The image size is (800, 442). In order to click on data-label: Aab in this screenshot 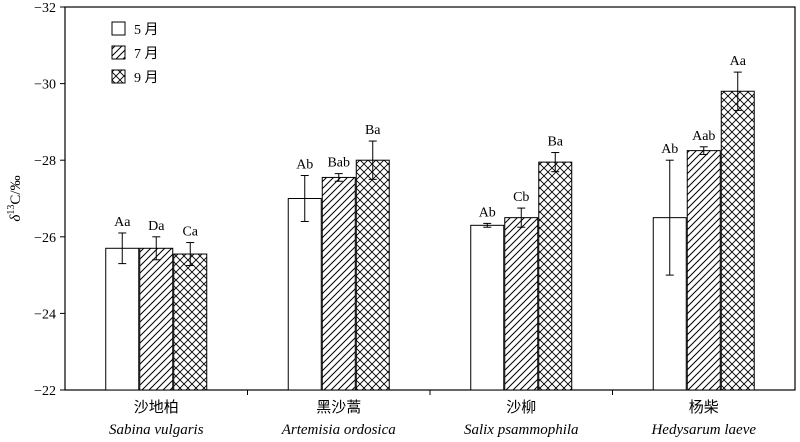, I will do `click(703, 136)`.